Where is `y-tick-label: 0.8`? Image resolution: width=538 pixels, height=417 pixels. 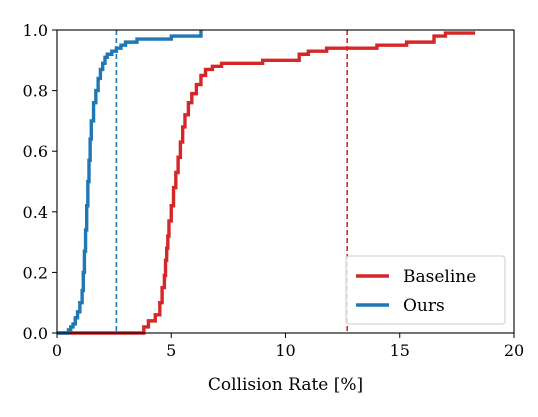 y-tick-label: 0.8 is located at coordinates (35, 91).